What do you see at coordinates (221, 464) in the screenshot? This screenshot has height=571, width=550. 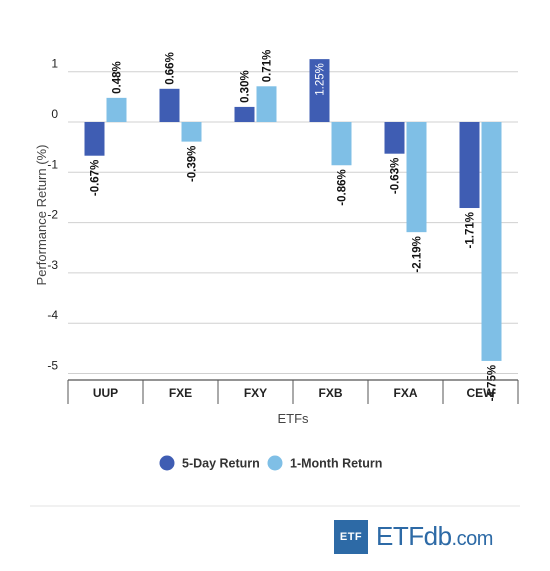 I see `legend-label: 5-Day Return` at bounding box center [221, 464].